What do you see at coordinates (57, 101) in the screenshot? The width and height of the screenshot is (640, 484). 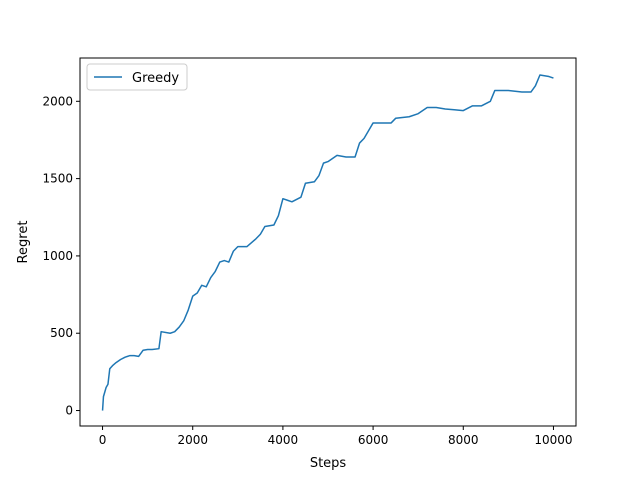 I see `y-tick-label: 2000` at bounding box center [57, 101].